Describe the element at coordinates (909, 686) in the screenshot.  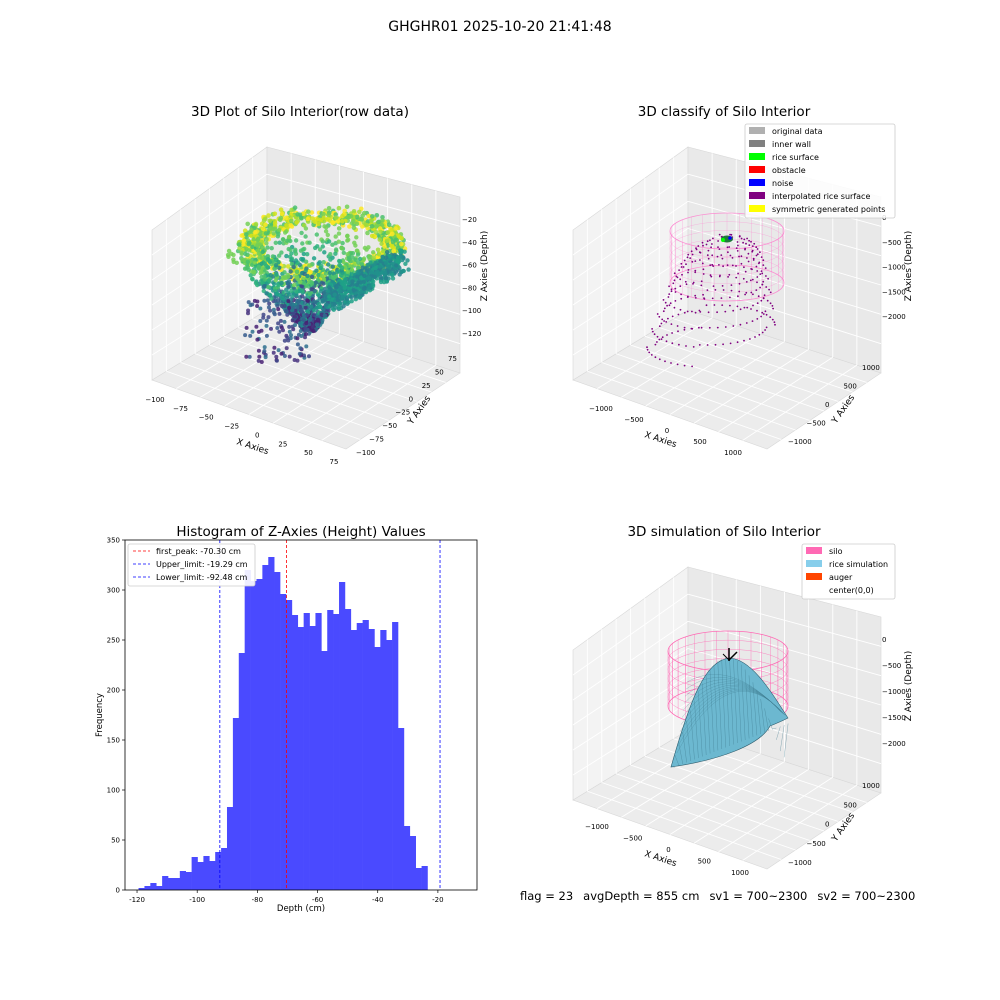
I see `z-axis-label: Z Axies (Depth)` at that location.